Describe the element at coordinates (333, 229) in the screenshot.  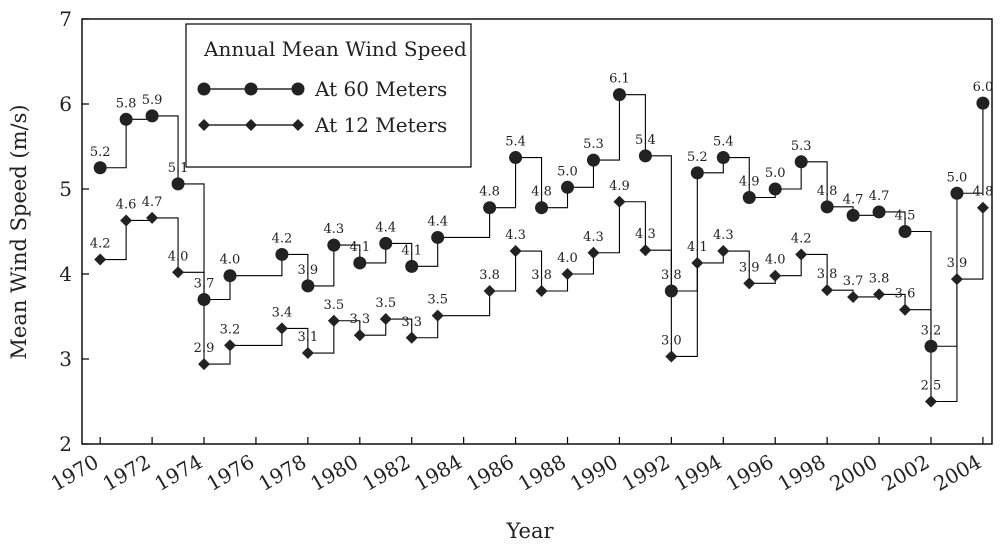
I see `data-label-60m: 4.3` at that location.